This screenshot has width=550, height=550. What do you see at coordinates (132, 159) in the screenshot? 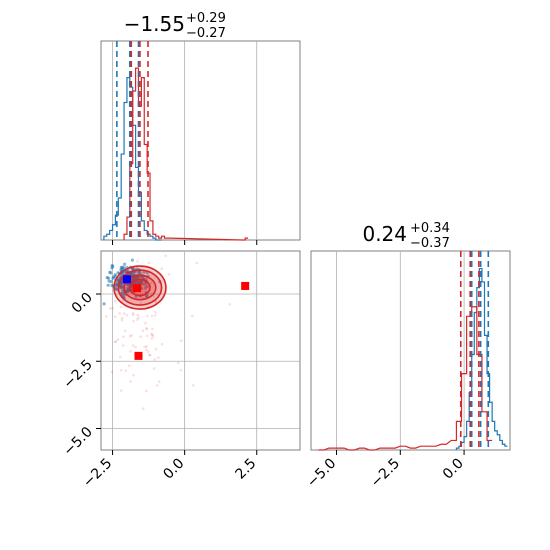
I see `histogram-step` at bounding box center [132, 159].